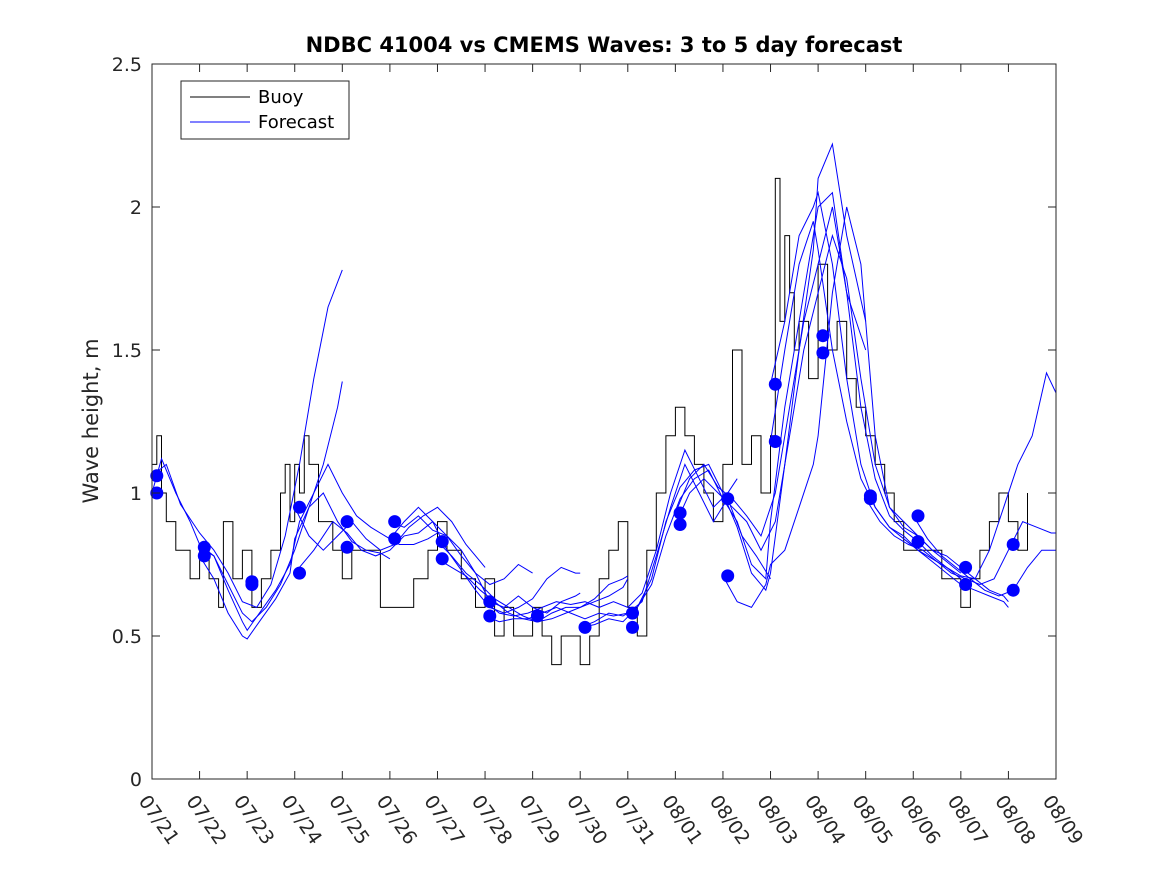 The height and width of the screenshot is (875, 1167). What do you see at coordinates (127, 65) in the screenshot?
I see `y-tick-label: 2.5` at bounding box center [127, 65].